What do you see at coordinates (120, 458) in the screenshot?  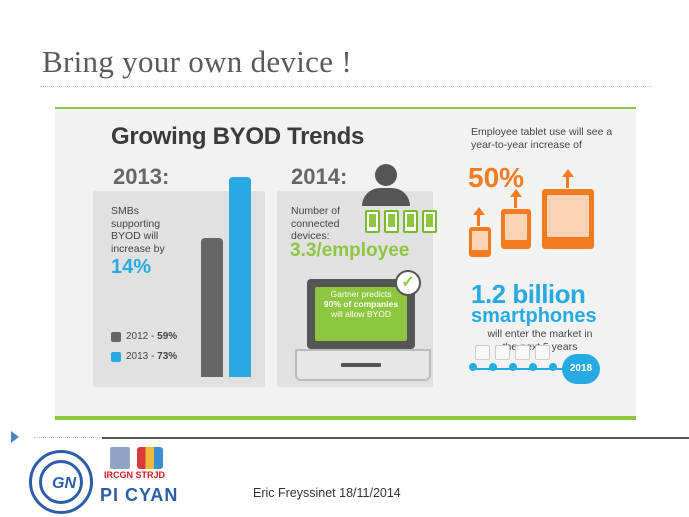 I see `tower-icon` at bounding box center [120, 458].